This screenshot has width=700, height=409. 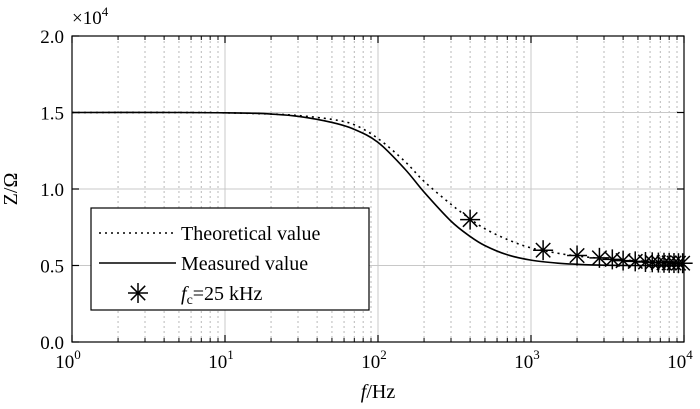 What do you see at coordinates (222, 295) in the screenshot?
I see `legend-label-marker: fc=25 kHz` at bounding box center [222, 295].